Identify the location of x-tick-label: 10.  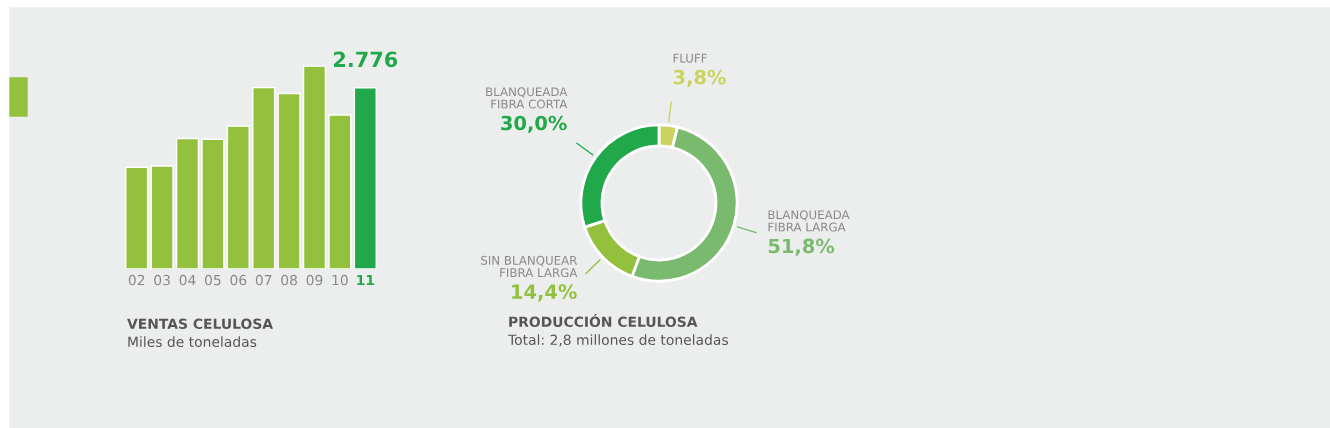
(340, 280).